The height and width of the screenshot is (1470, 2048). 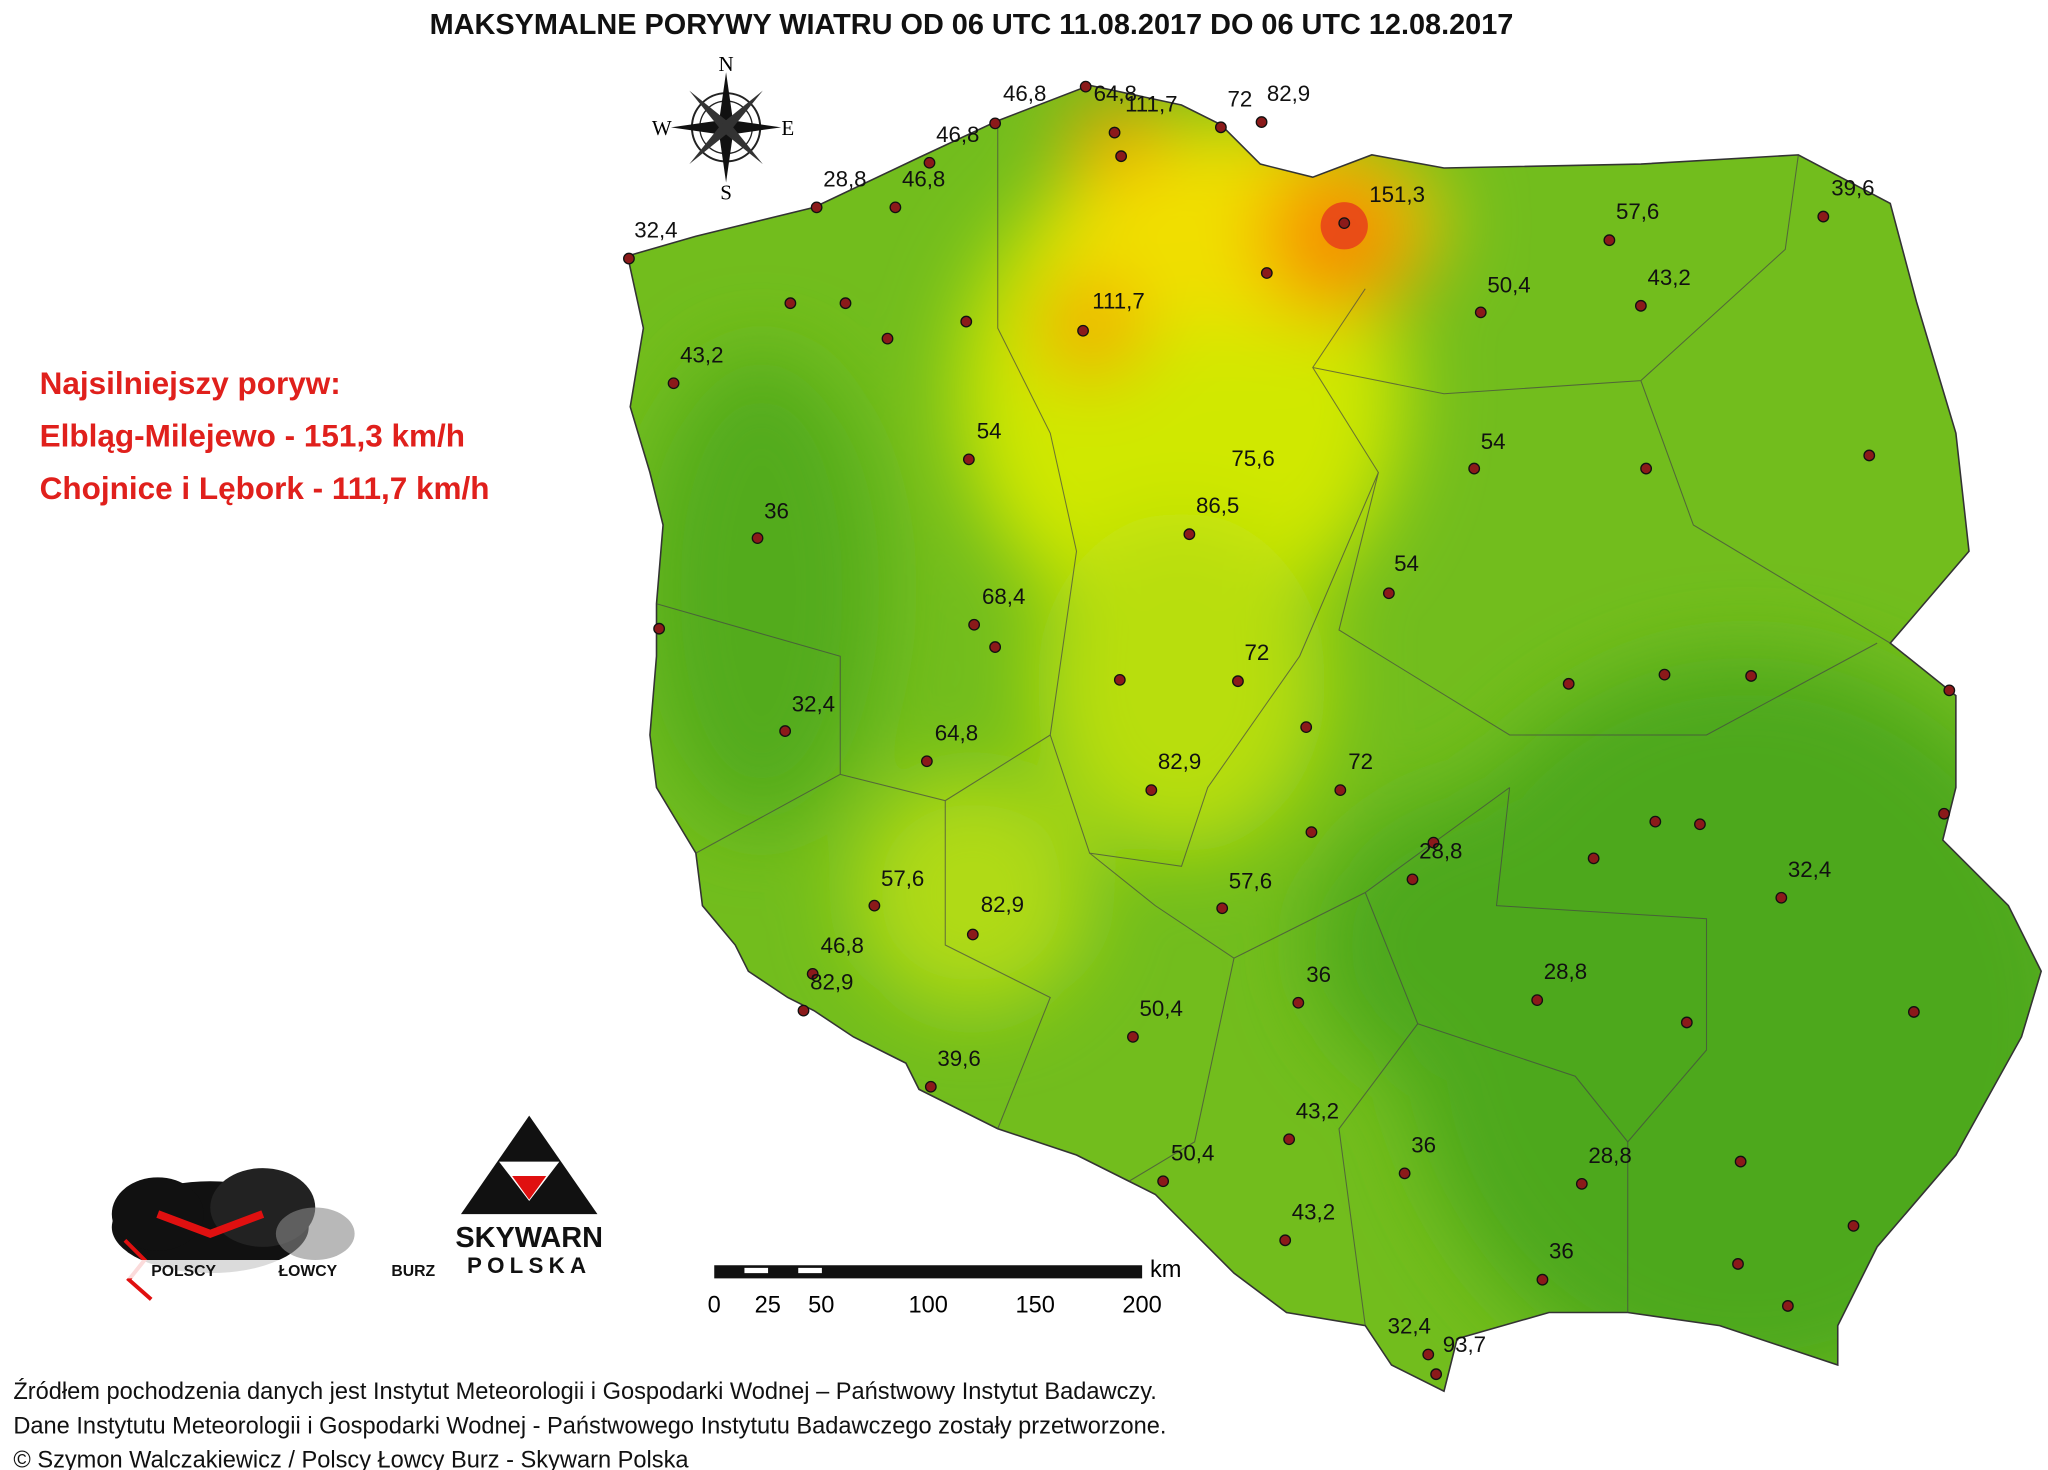 I want to click on station-label: 68,4, so click(x=1003, y=596).